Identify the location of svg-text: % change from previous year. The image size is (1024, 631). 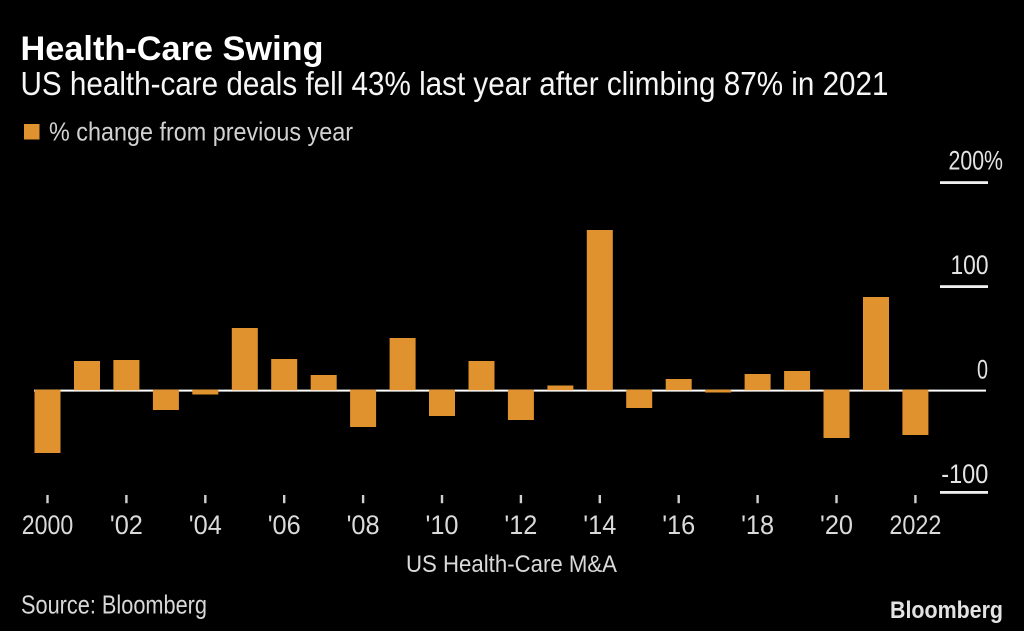
(201, 132).